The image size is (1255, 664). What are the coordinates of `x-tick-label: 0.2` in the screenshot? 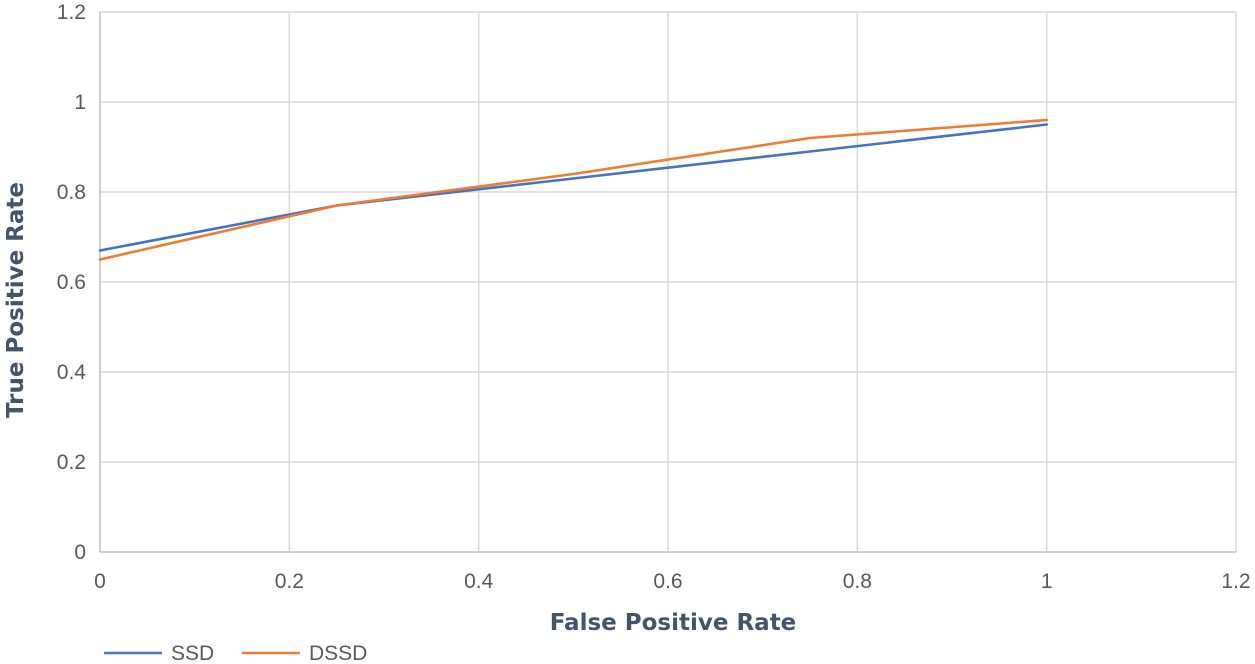 It's located at (289, 581).